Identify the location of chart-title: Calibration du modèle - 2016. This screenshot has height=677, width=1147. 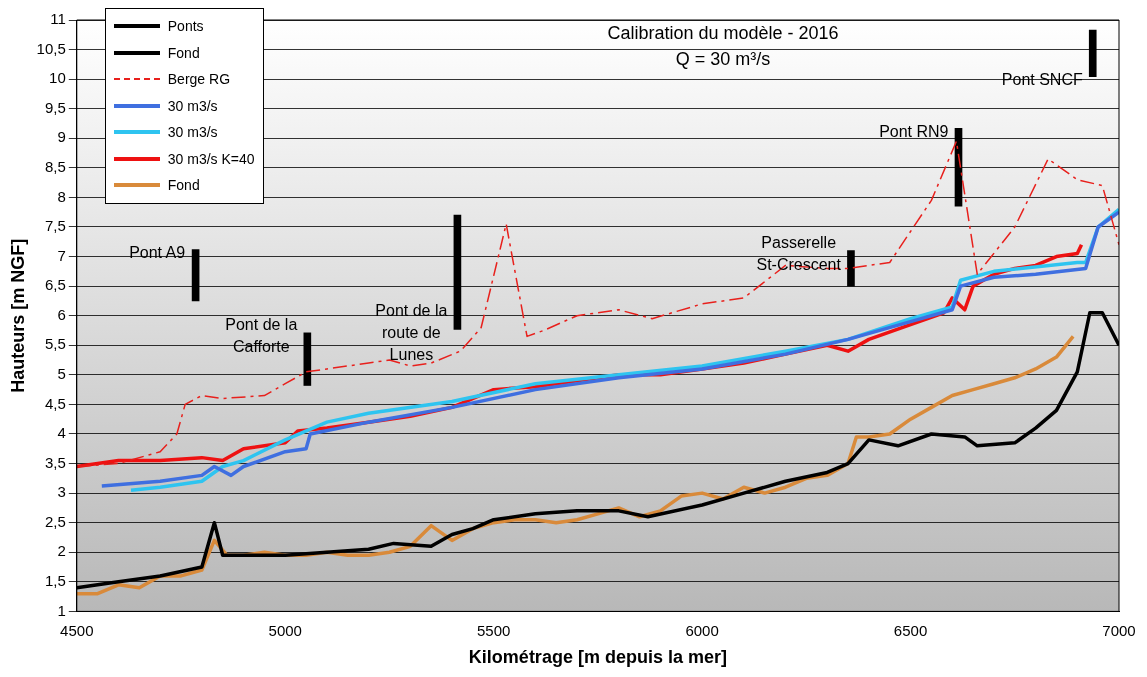
(723, 32).